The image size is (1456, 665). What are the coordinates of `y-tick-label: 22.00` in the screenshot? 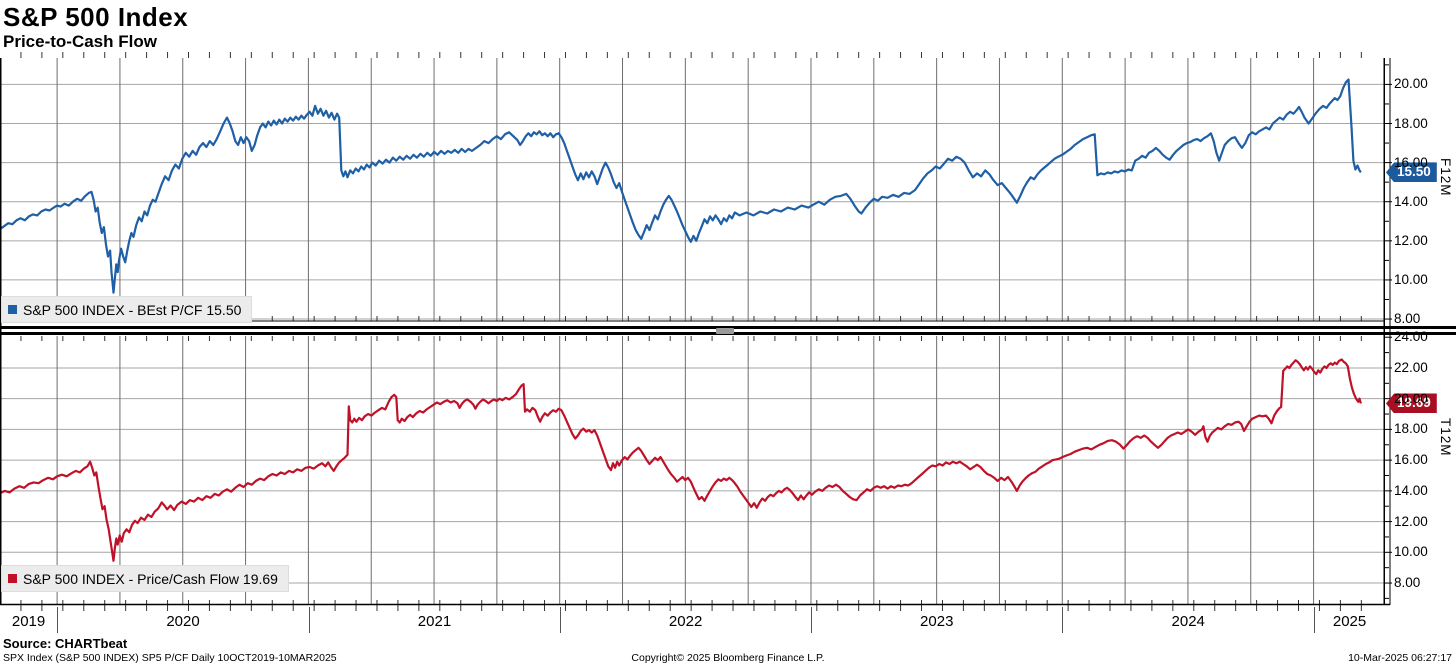 It's located at (1411, 367).